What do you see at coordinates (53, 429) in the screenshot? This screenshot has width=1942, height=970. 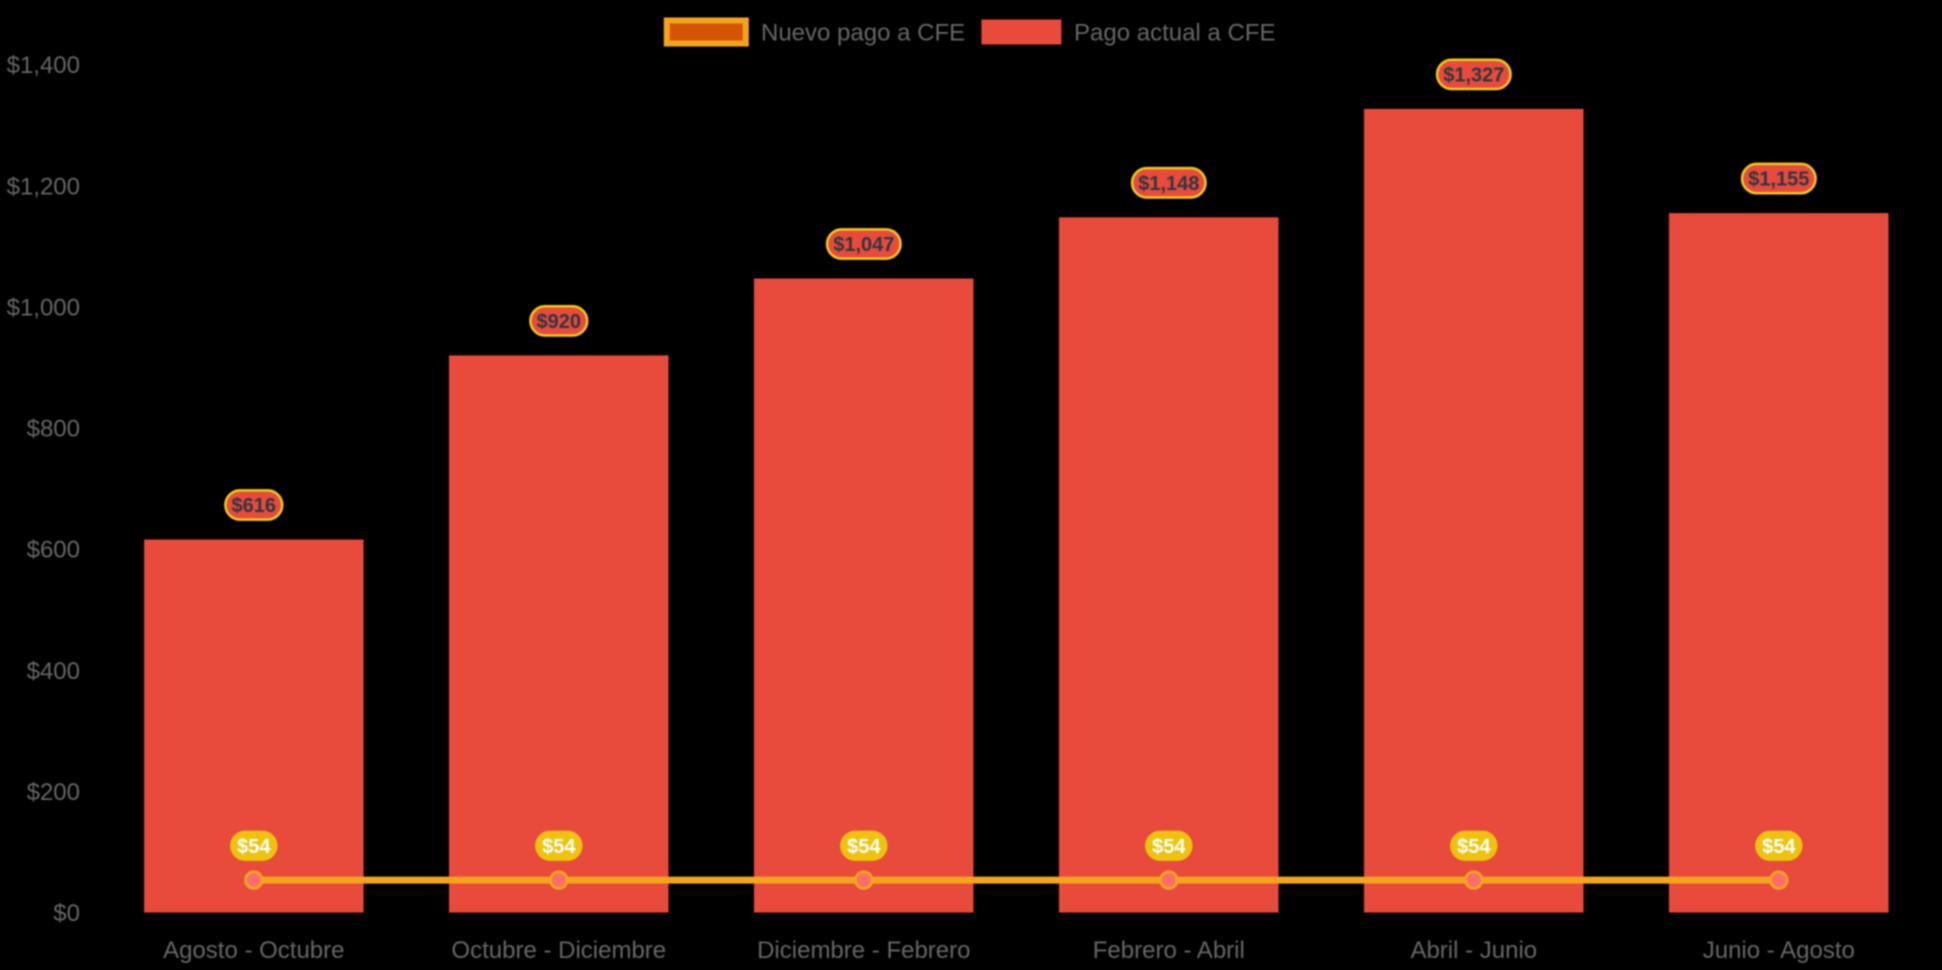 I see `svg-text: $800` at bounding box center [53, 429].